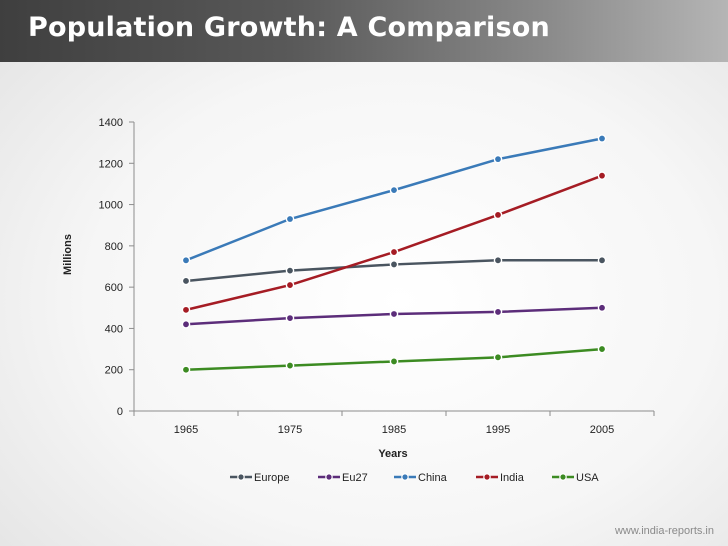  I want to click on legend-marker-eu27, so click(329, 477).